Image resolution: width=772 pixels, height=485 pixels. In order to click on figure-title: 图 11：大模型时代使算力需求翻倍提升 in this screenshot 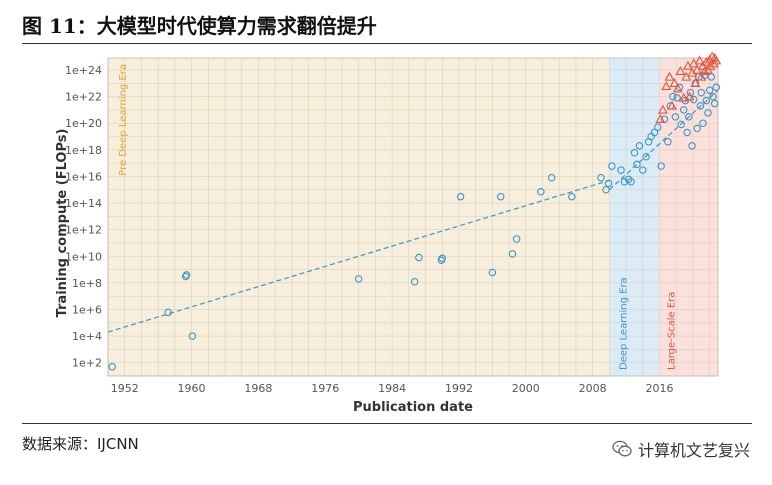, I will do `click(199, 26)`.